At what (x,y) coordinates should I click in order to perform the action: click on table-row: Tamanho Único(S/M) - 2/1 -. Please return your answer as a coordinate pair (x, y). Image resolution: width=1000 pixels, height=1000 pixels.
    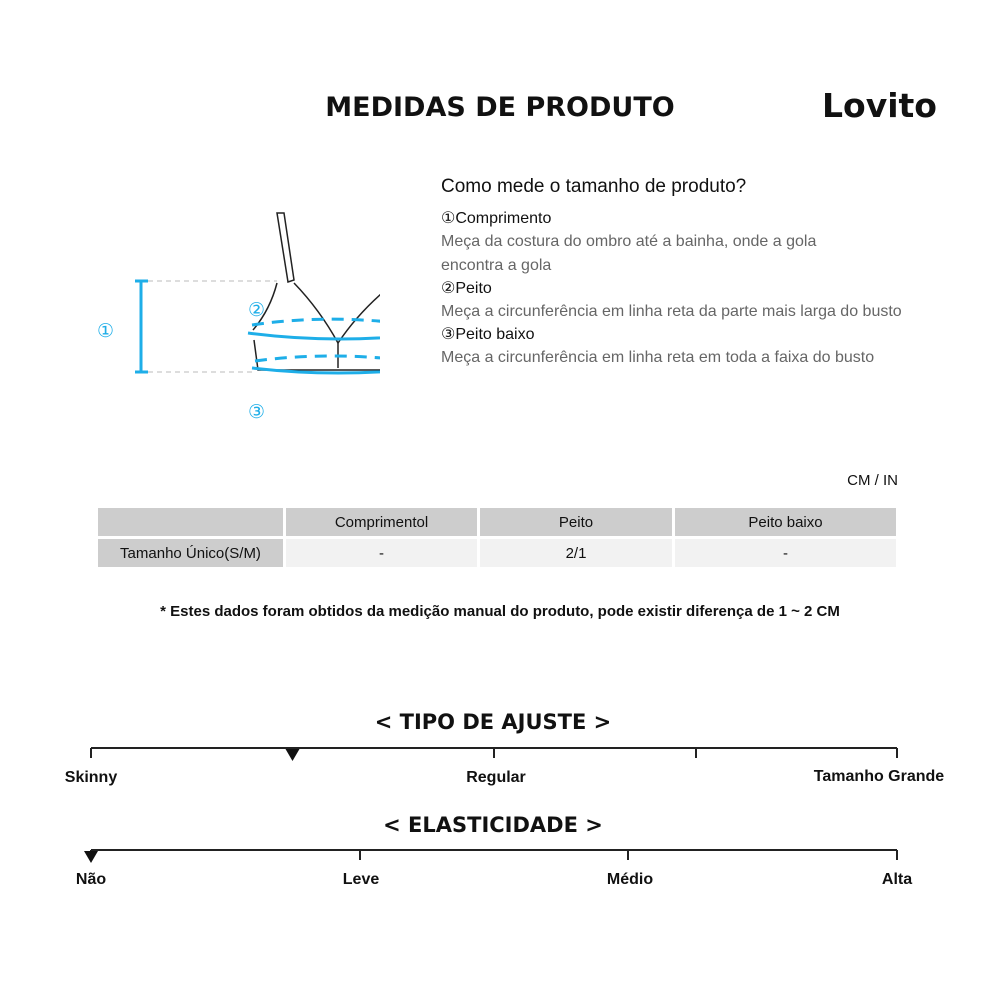
    Looking at the image, I should click on (497, 553).